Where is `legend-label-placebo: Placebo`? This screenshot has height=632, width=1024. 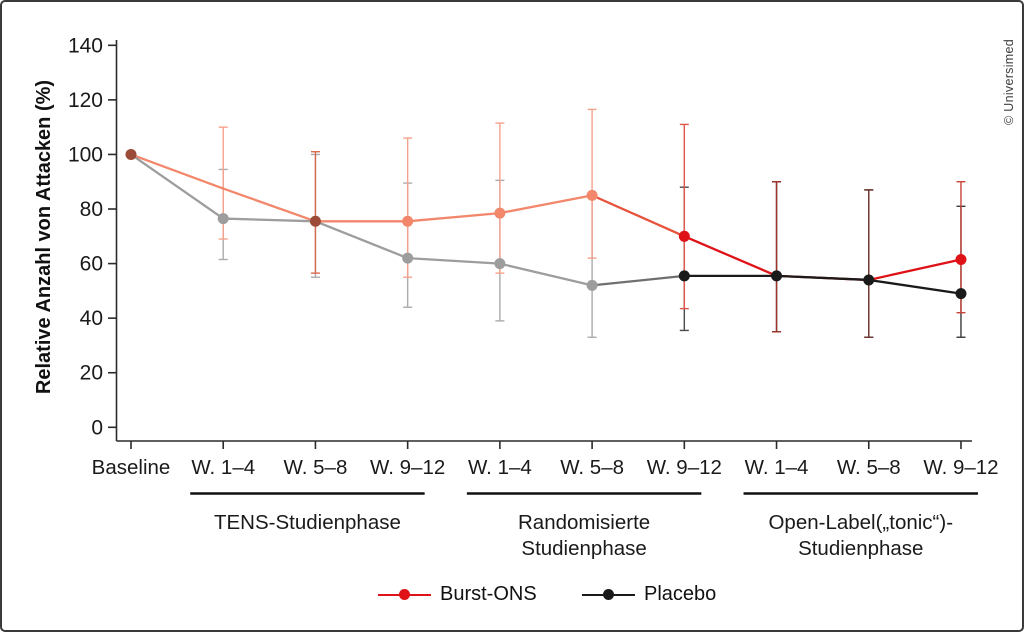 legend-label-placebo: Placebo is located at coordinates (680, 594).